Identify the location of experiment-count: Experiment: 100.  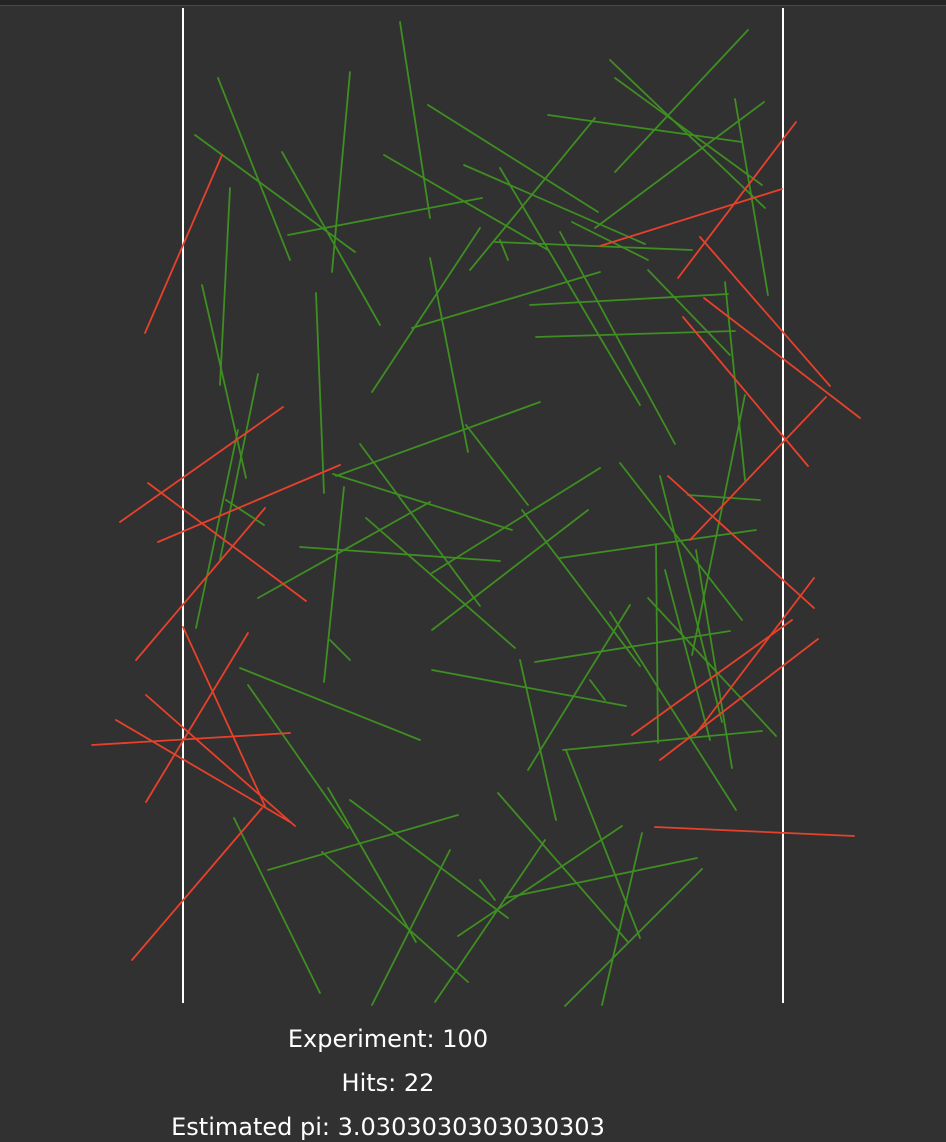
(388, 1039).